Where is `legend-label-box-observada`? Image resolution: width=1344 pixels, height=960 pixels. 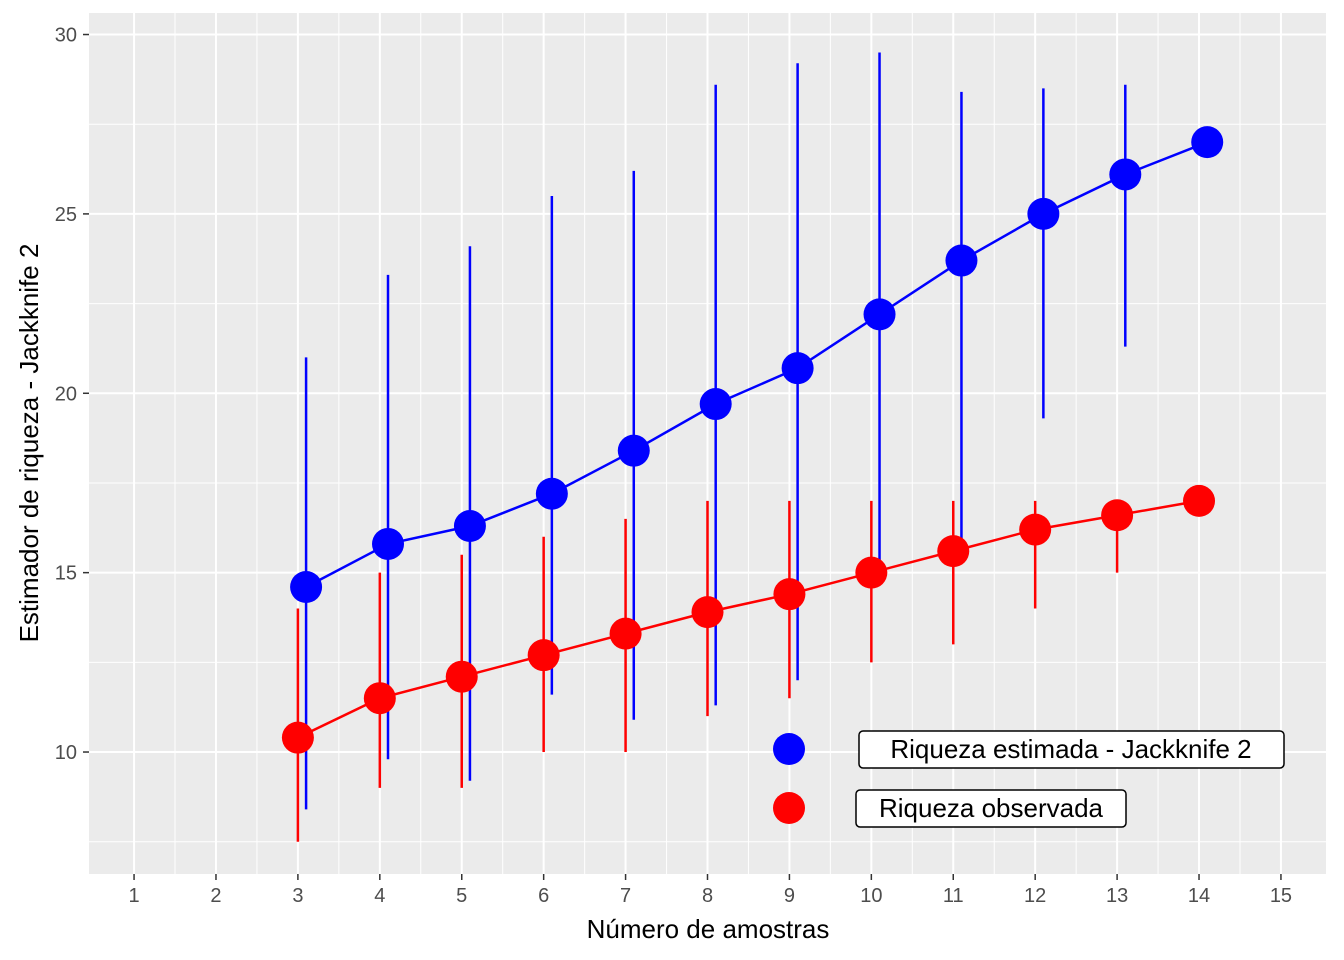
legend-label-box-observada is located at coordinates (991, 808).